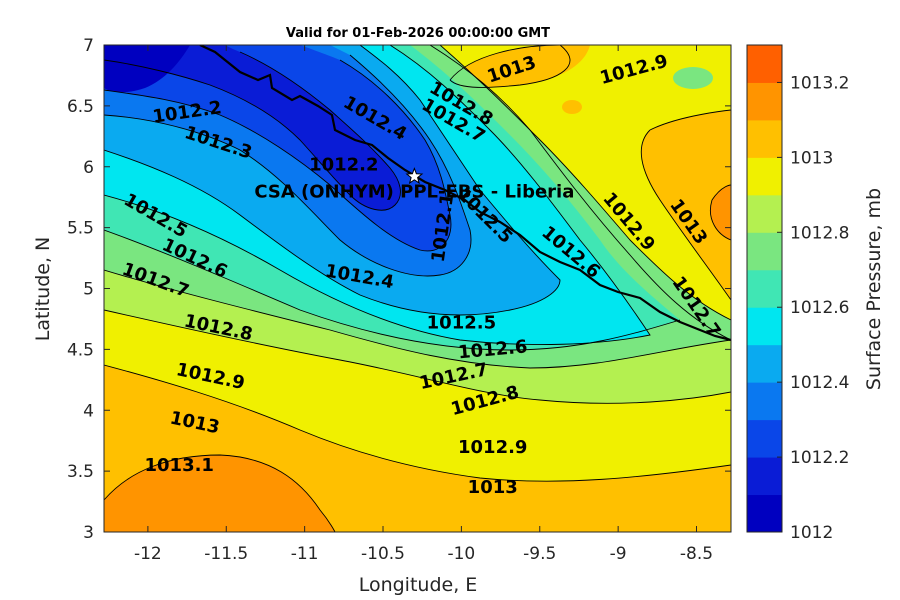 The width and height of the screenshot is (900, 600). I want to click on x-tick-label: -11.5, so click(226, 554).